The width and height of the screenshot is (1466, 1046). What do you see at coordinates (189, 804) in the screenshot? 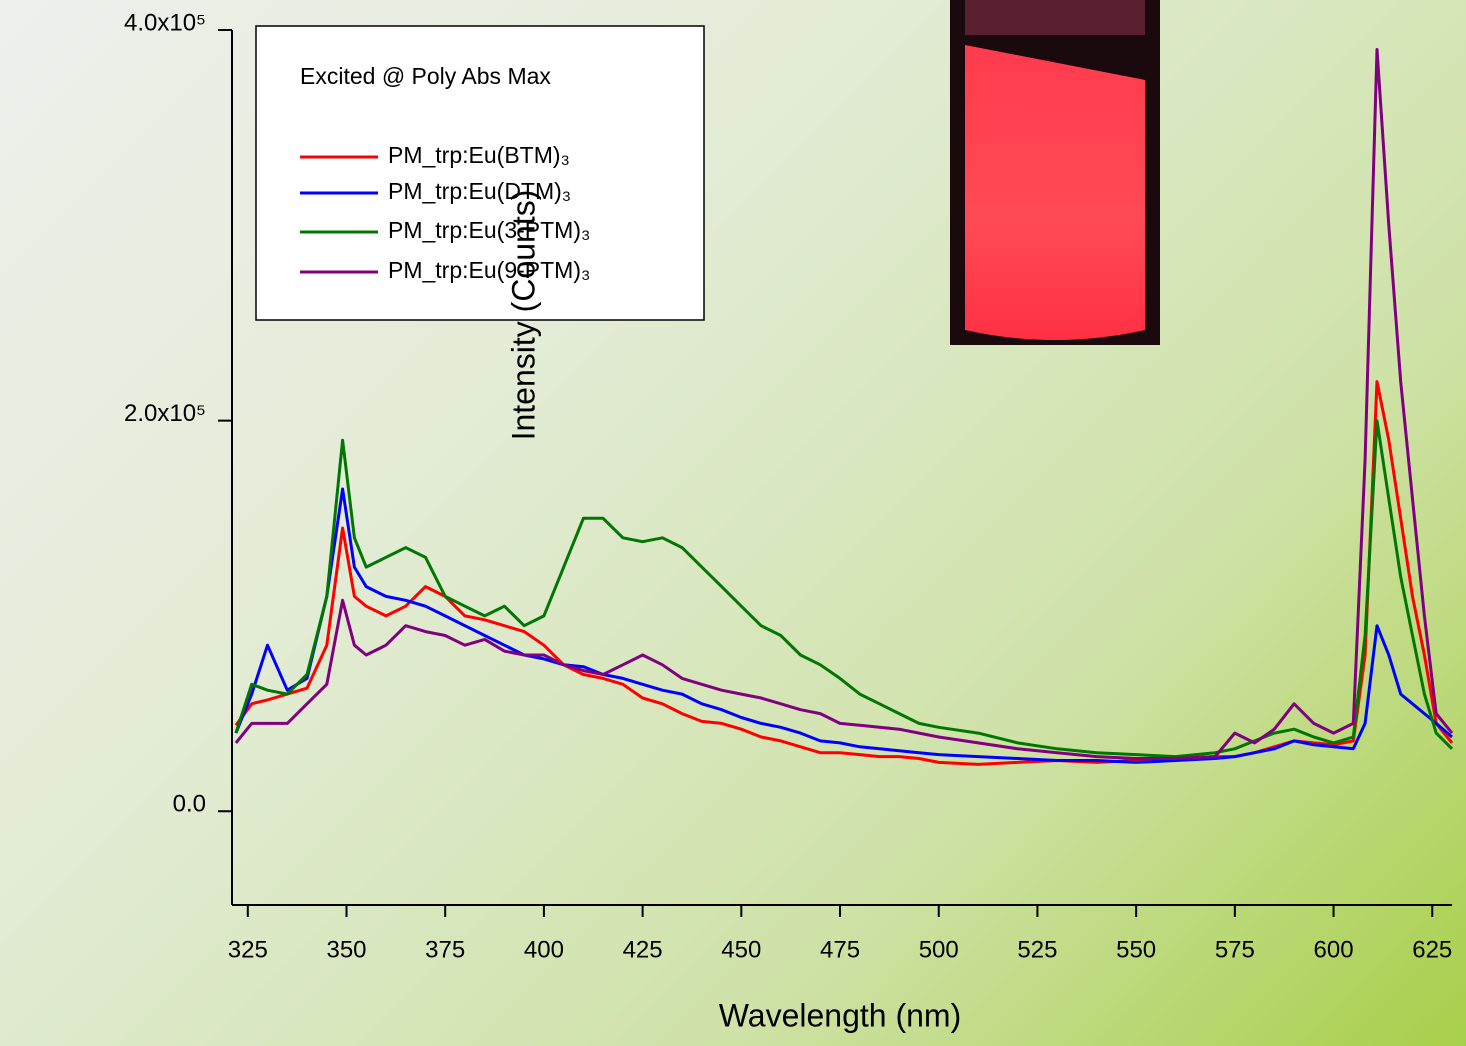
I see `y-tick-label: 0.0` at bounding box center [189, 804].